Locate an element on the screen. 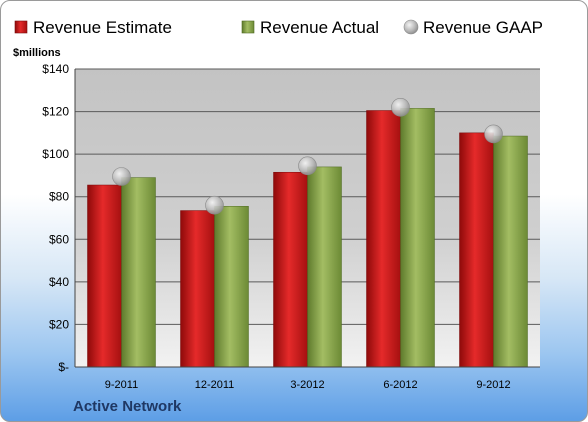 This screenshot has height=422, width=588. x-tick-label: 9-2012 is located at coordinates (493, 385).